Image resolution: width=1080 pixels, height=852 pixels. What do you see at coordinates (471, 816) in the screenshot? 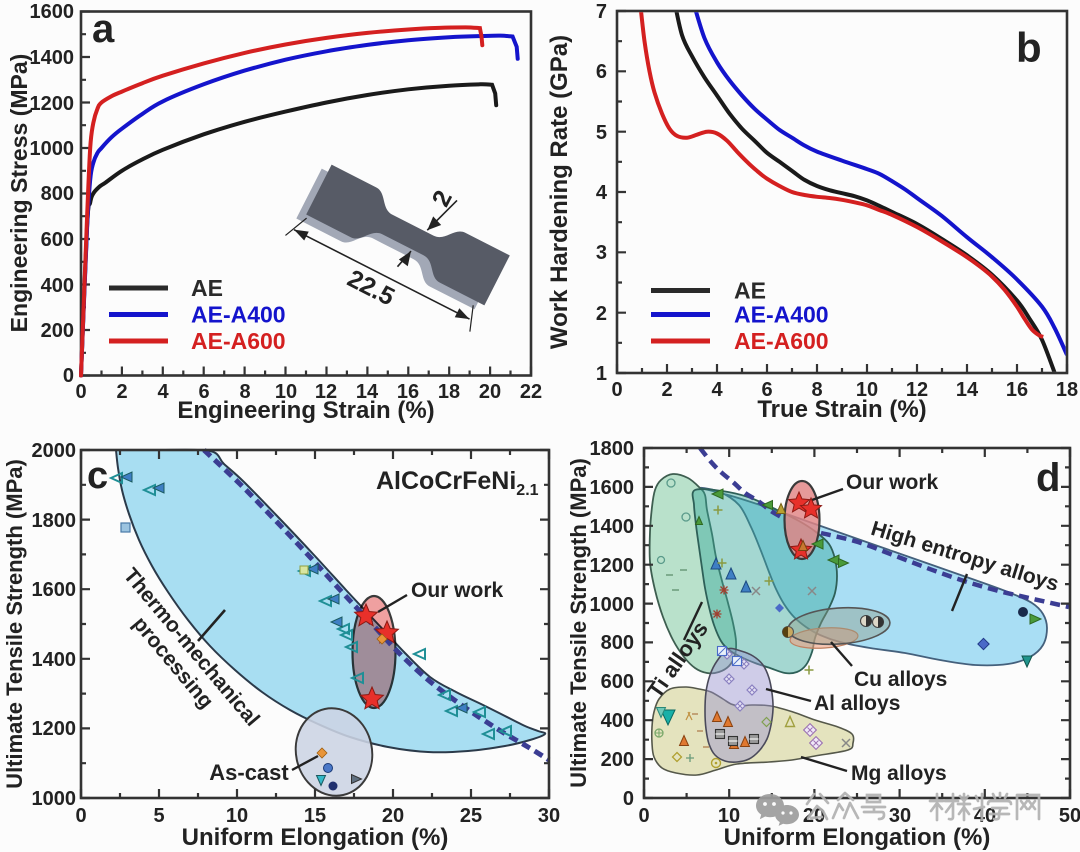
I see `svg-text: 25` at bounding box center [471, 816].